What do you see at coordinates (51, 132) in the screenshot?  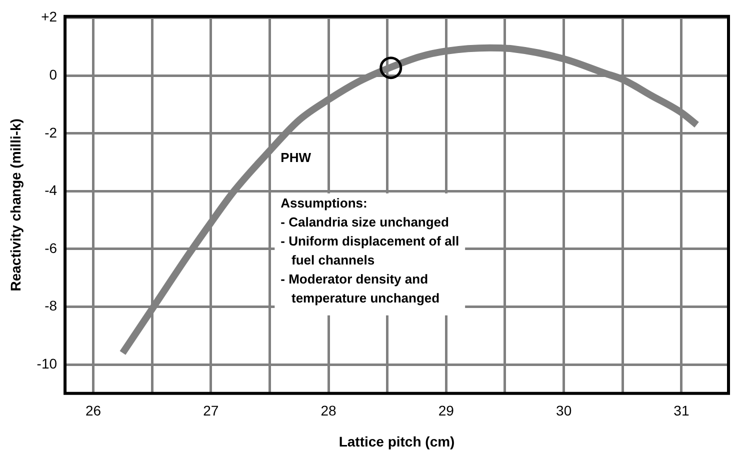 I see `y-tick-label: -2` at bounding box center [51, 132].